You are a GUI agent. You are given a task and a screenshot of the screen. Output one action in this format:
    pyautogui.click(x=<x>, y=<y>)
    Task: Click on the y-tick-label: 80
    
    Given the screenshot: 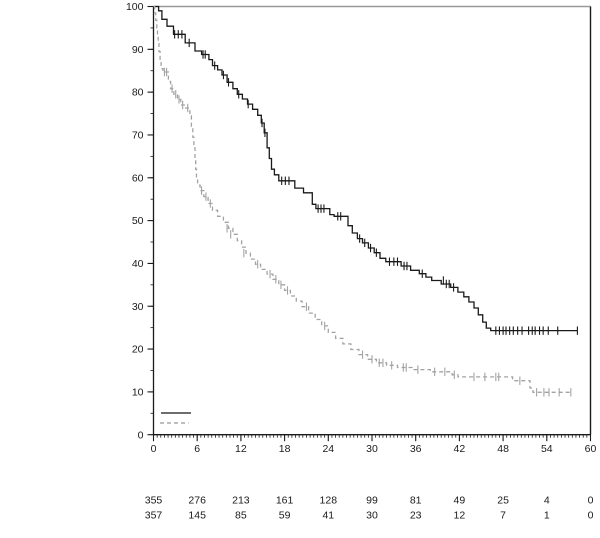 What is the action you would take?
    pyautogui.click(x=138, y=93)
    